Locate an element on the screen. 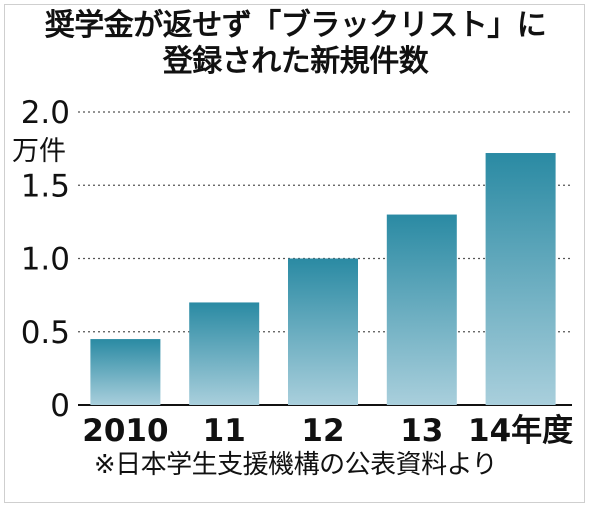  y-tick-label-3: 1.5 is located at coordinates (45, 186).